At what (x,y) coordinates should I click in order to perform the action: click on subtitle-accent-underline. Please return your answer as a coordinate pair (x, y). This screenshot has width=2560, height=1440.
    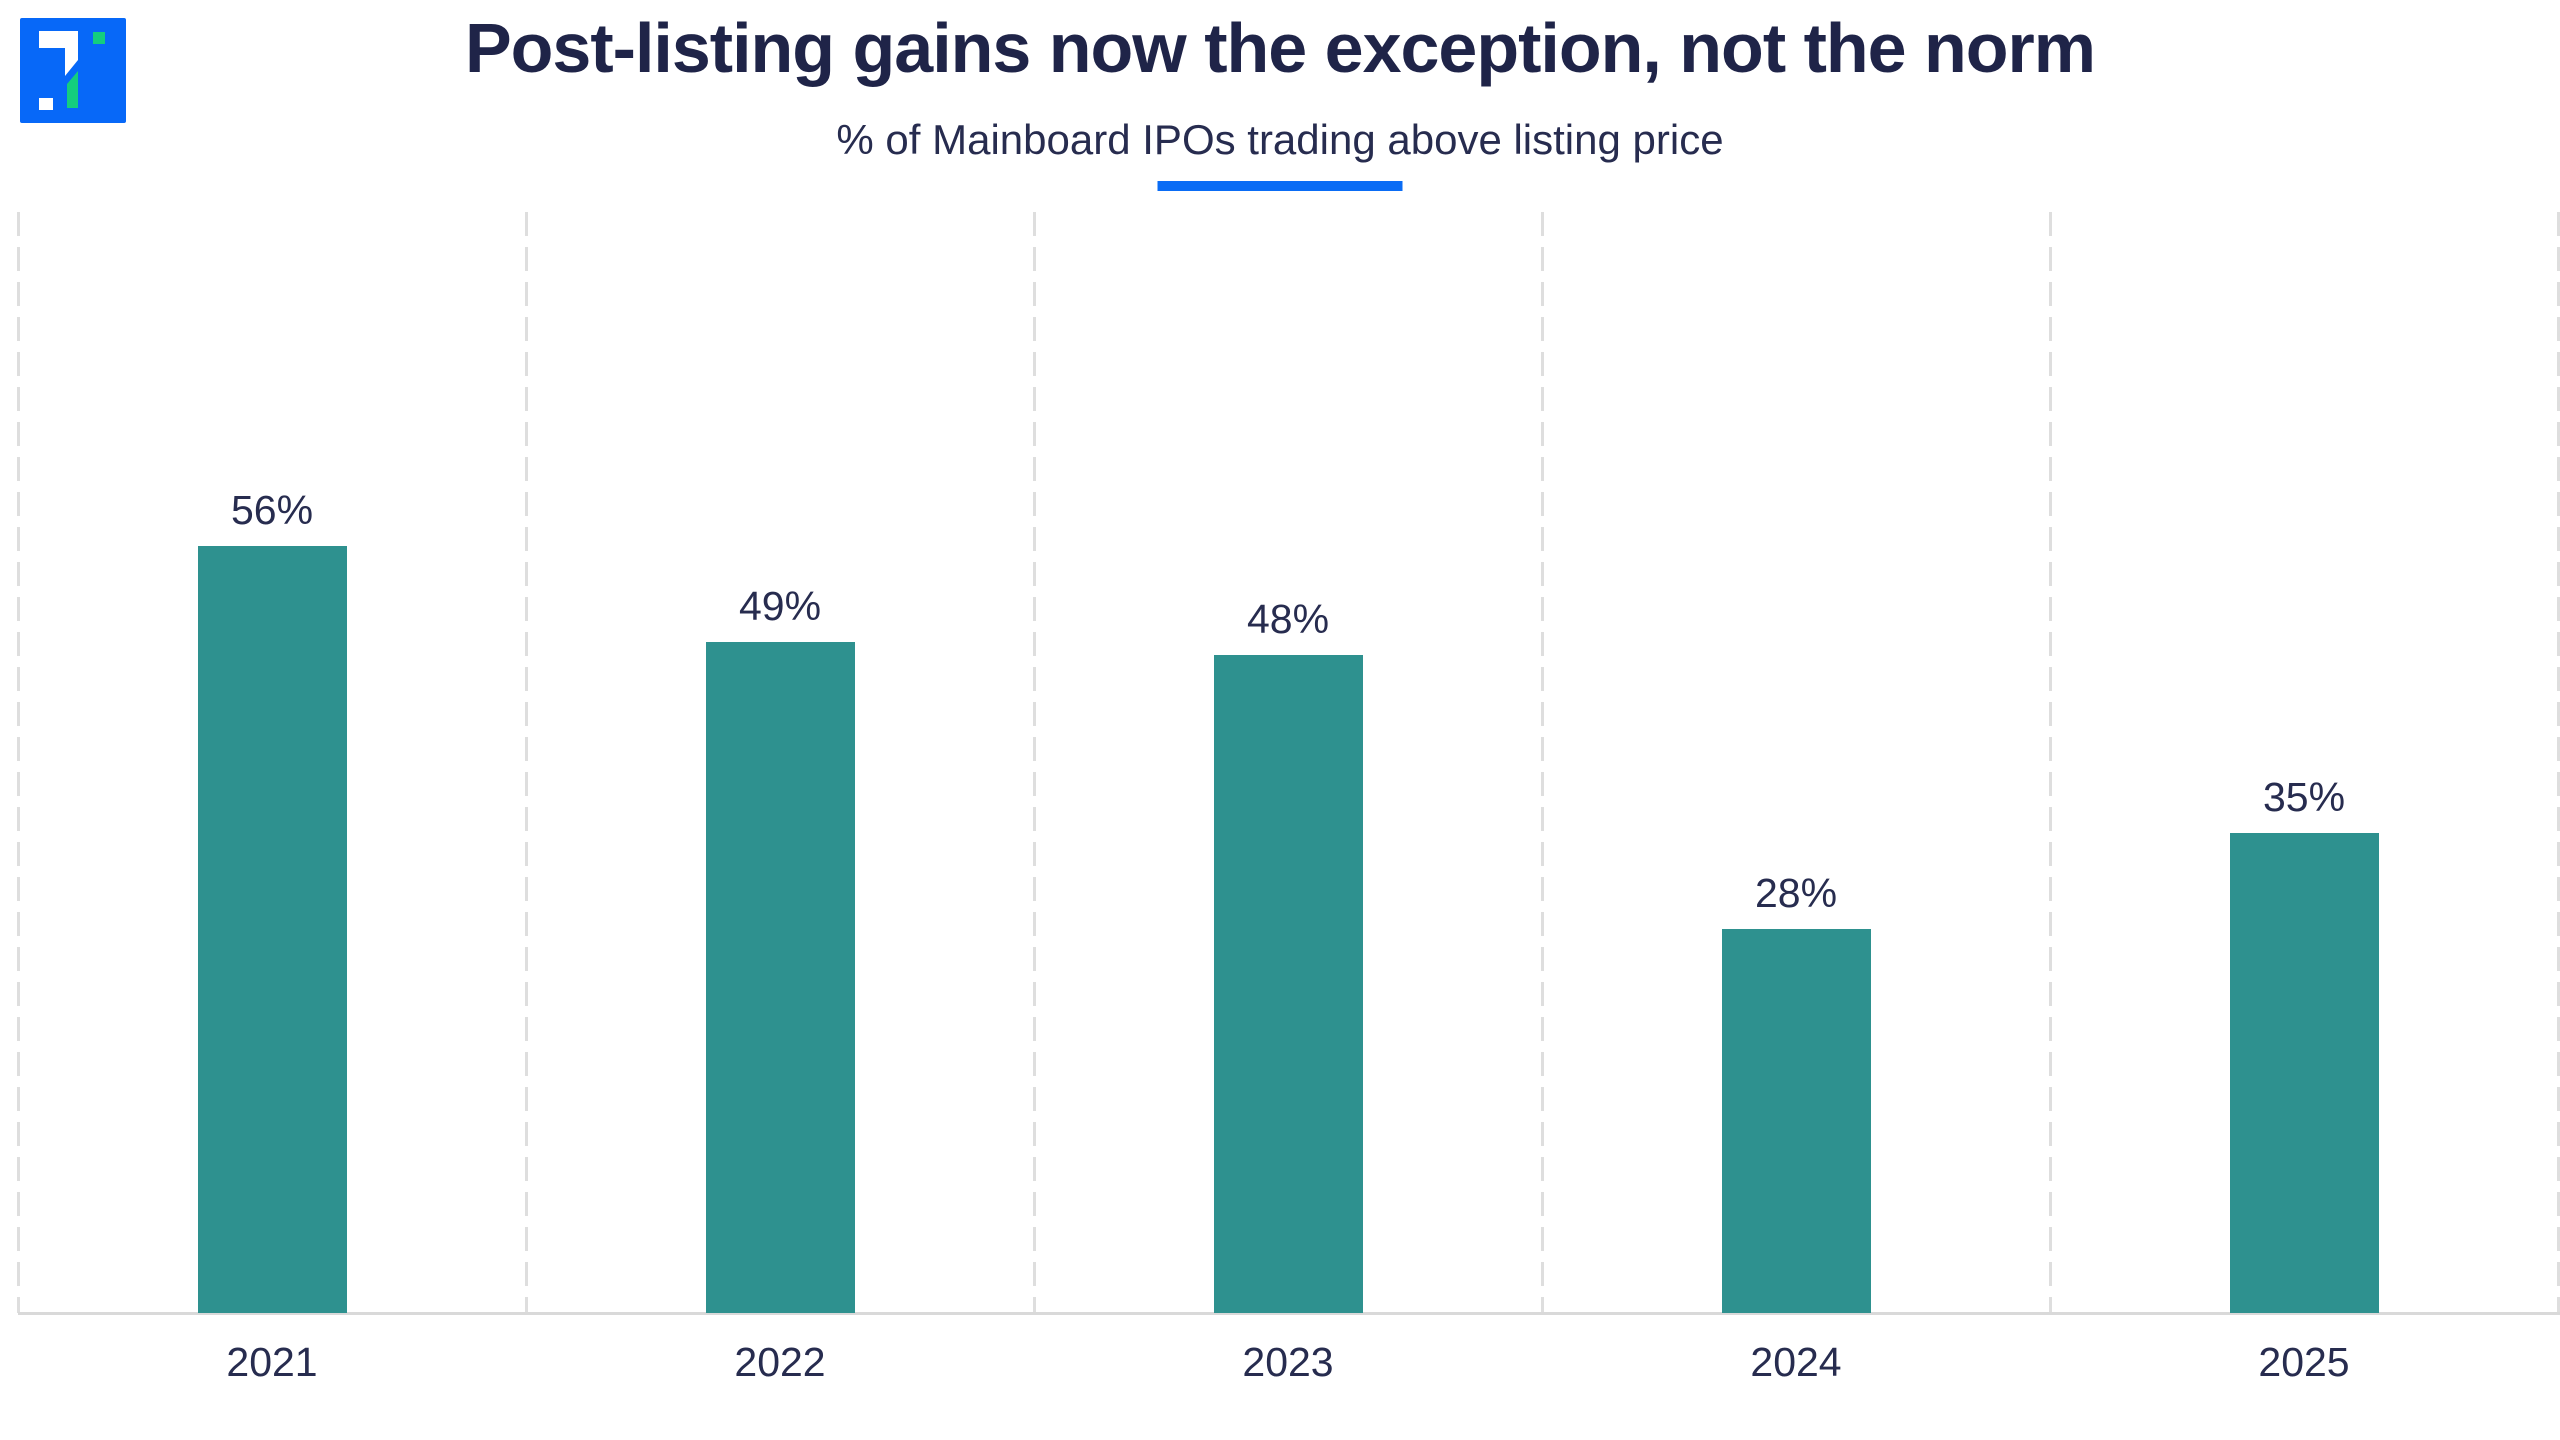
    Looking at the image, I should click on (1280, 186).